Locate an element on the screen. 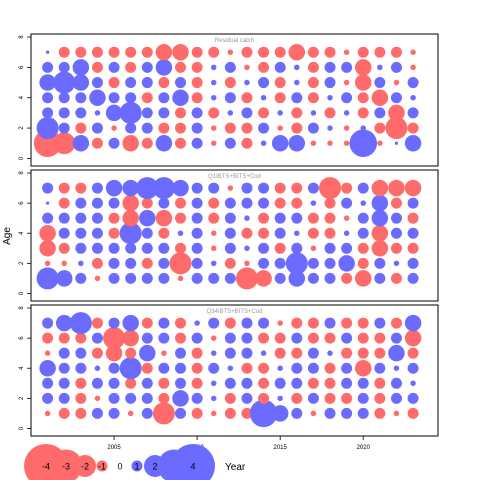 Image resolution: width=480 pixels, height=480 pixels. panel-title: Q34IBTS+BITS+Cod is located at coordinates (234, 312).